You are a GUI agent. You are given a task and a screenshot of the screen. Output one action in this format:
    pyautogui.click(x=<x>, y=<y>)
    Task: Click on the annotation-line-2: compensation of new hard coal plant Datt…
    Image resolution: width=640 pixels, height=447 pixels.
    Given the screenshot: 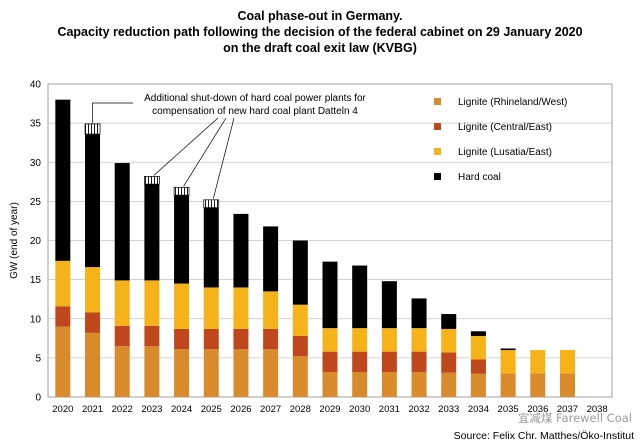 What is the action you would take?
    pyautogui.click(x=255, y=111)
    